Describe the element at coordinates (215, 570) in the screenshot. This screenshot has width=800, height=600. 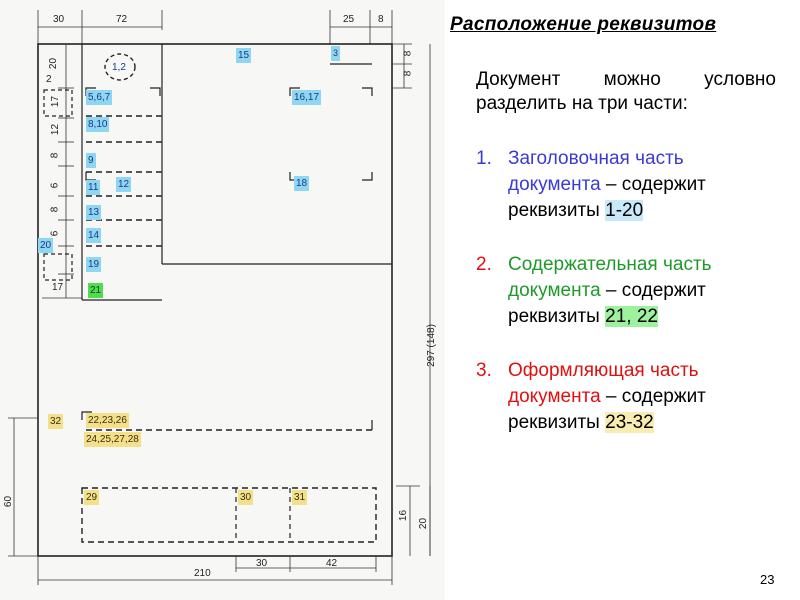
I see `bottom-dimension-lines` at that location.